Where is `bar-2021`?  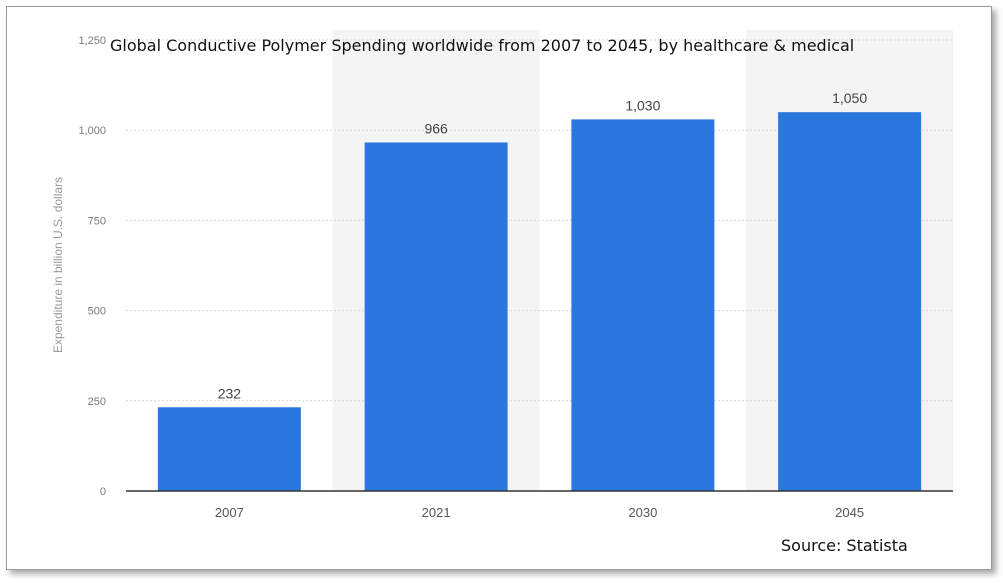
bar-2021 is located at coordinates (436, 316).